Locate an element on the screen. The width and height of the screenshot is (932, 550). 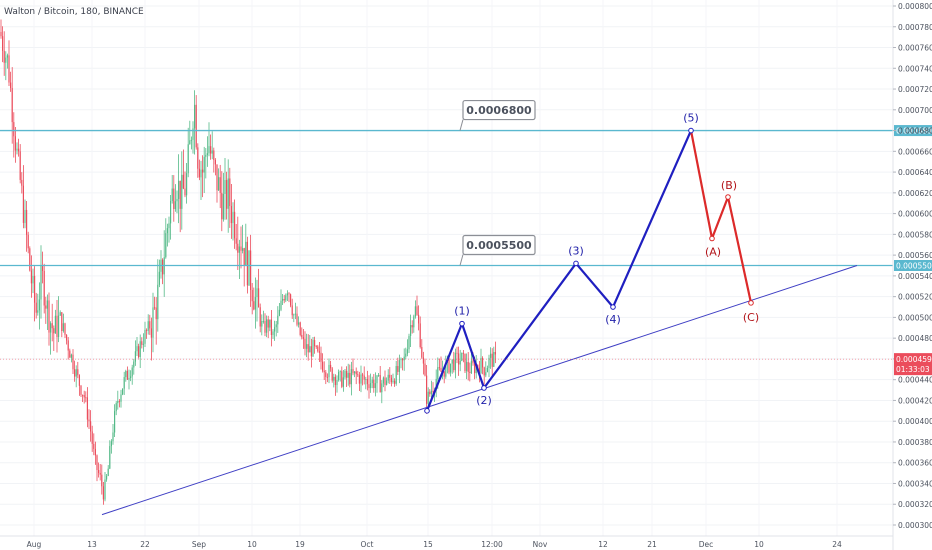
correction-wave-path is located at coordinates (721, 217).